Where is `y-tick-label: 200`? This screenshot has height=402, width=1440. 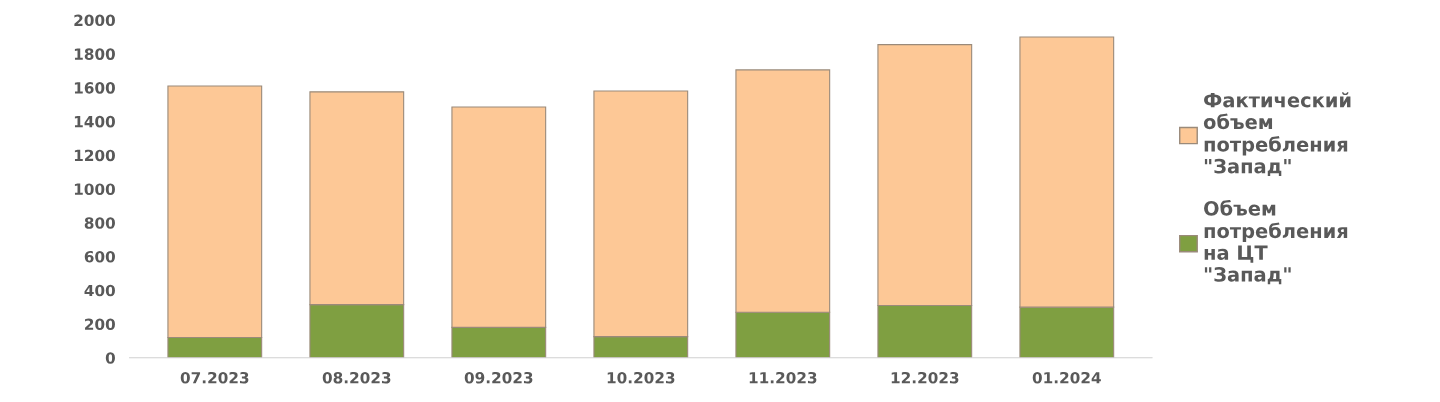 y-tick-label: 200 is located at coordinates (100, 324).